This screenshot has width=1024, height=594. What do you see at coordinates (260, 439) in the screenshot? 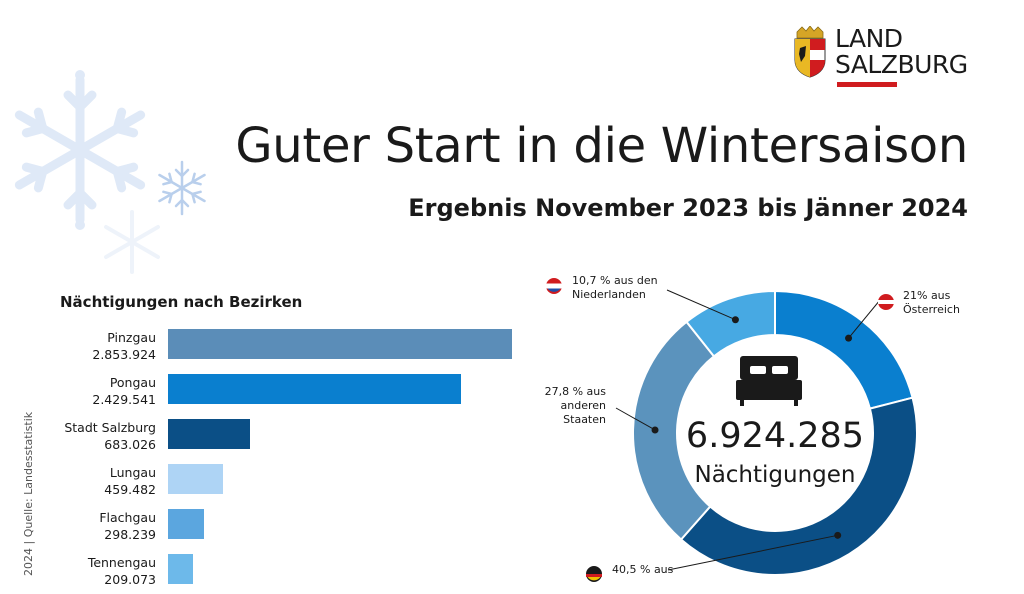
I see `bar-row: Stadt Salzburg 683.026` at bounding box center [260, 439].